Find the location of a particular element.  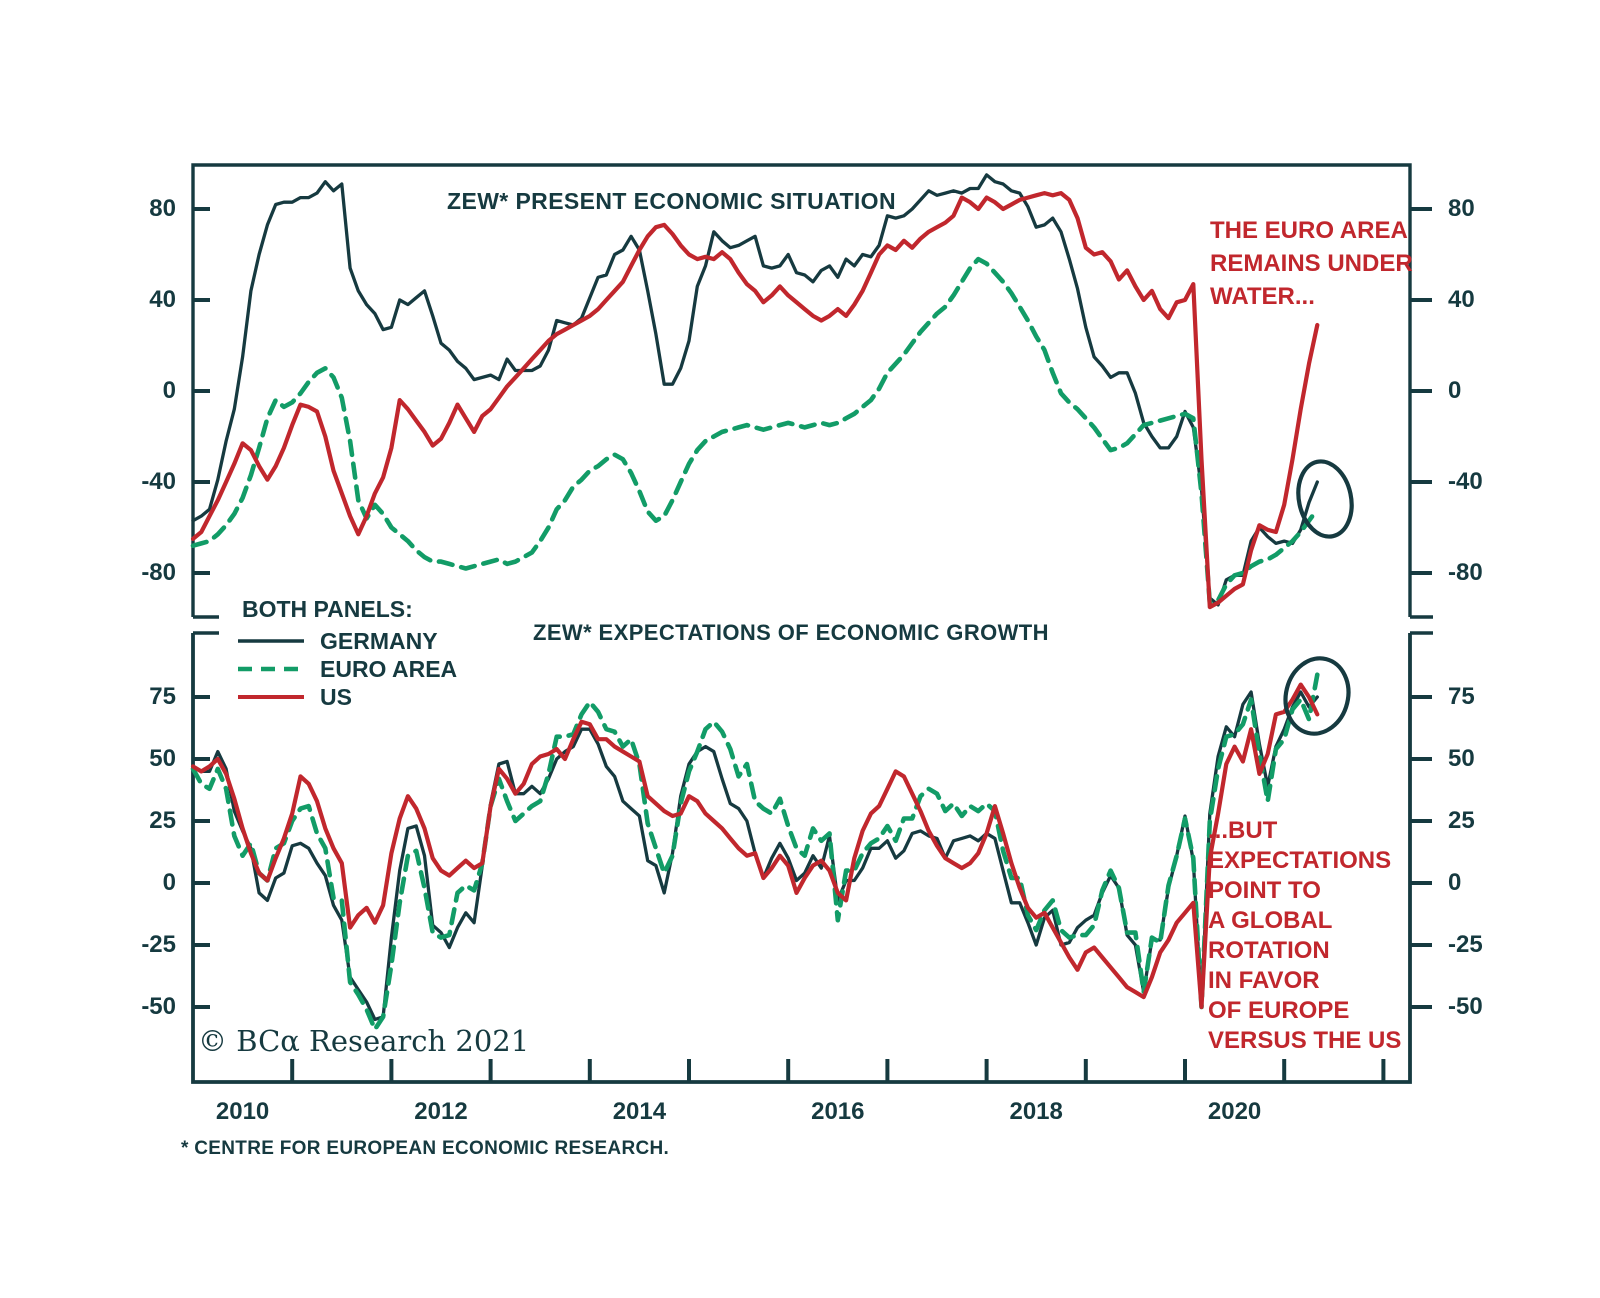

germany-line-swatch-icon is located at coordinates (271, 641).